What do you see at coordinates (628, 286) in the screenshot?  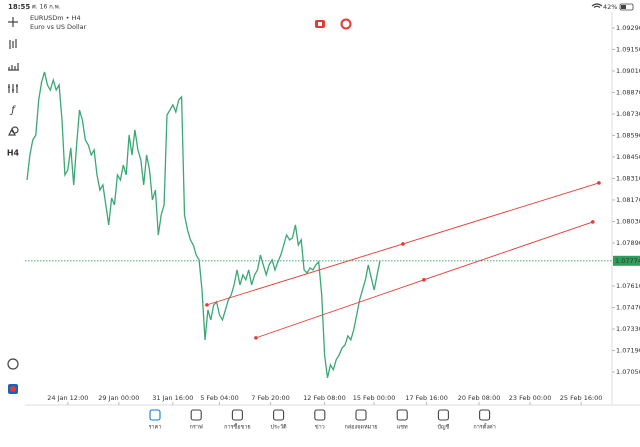 I see `y-tick-label: 1.07610` at bounding box center [628, 286].